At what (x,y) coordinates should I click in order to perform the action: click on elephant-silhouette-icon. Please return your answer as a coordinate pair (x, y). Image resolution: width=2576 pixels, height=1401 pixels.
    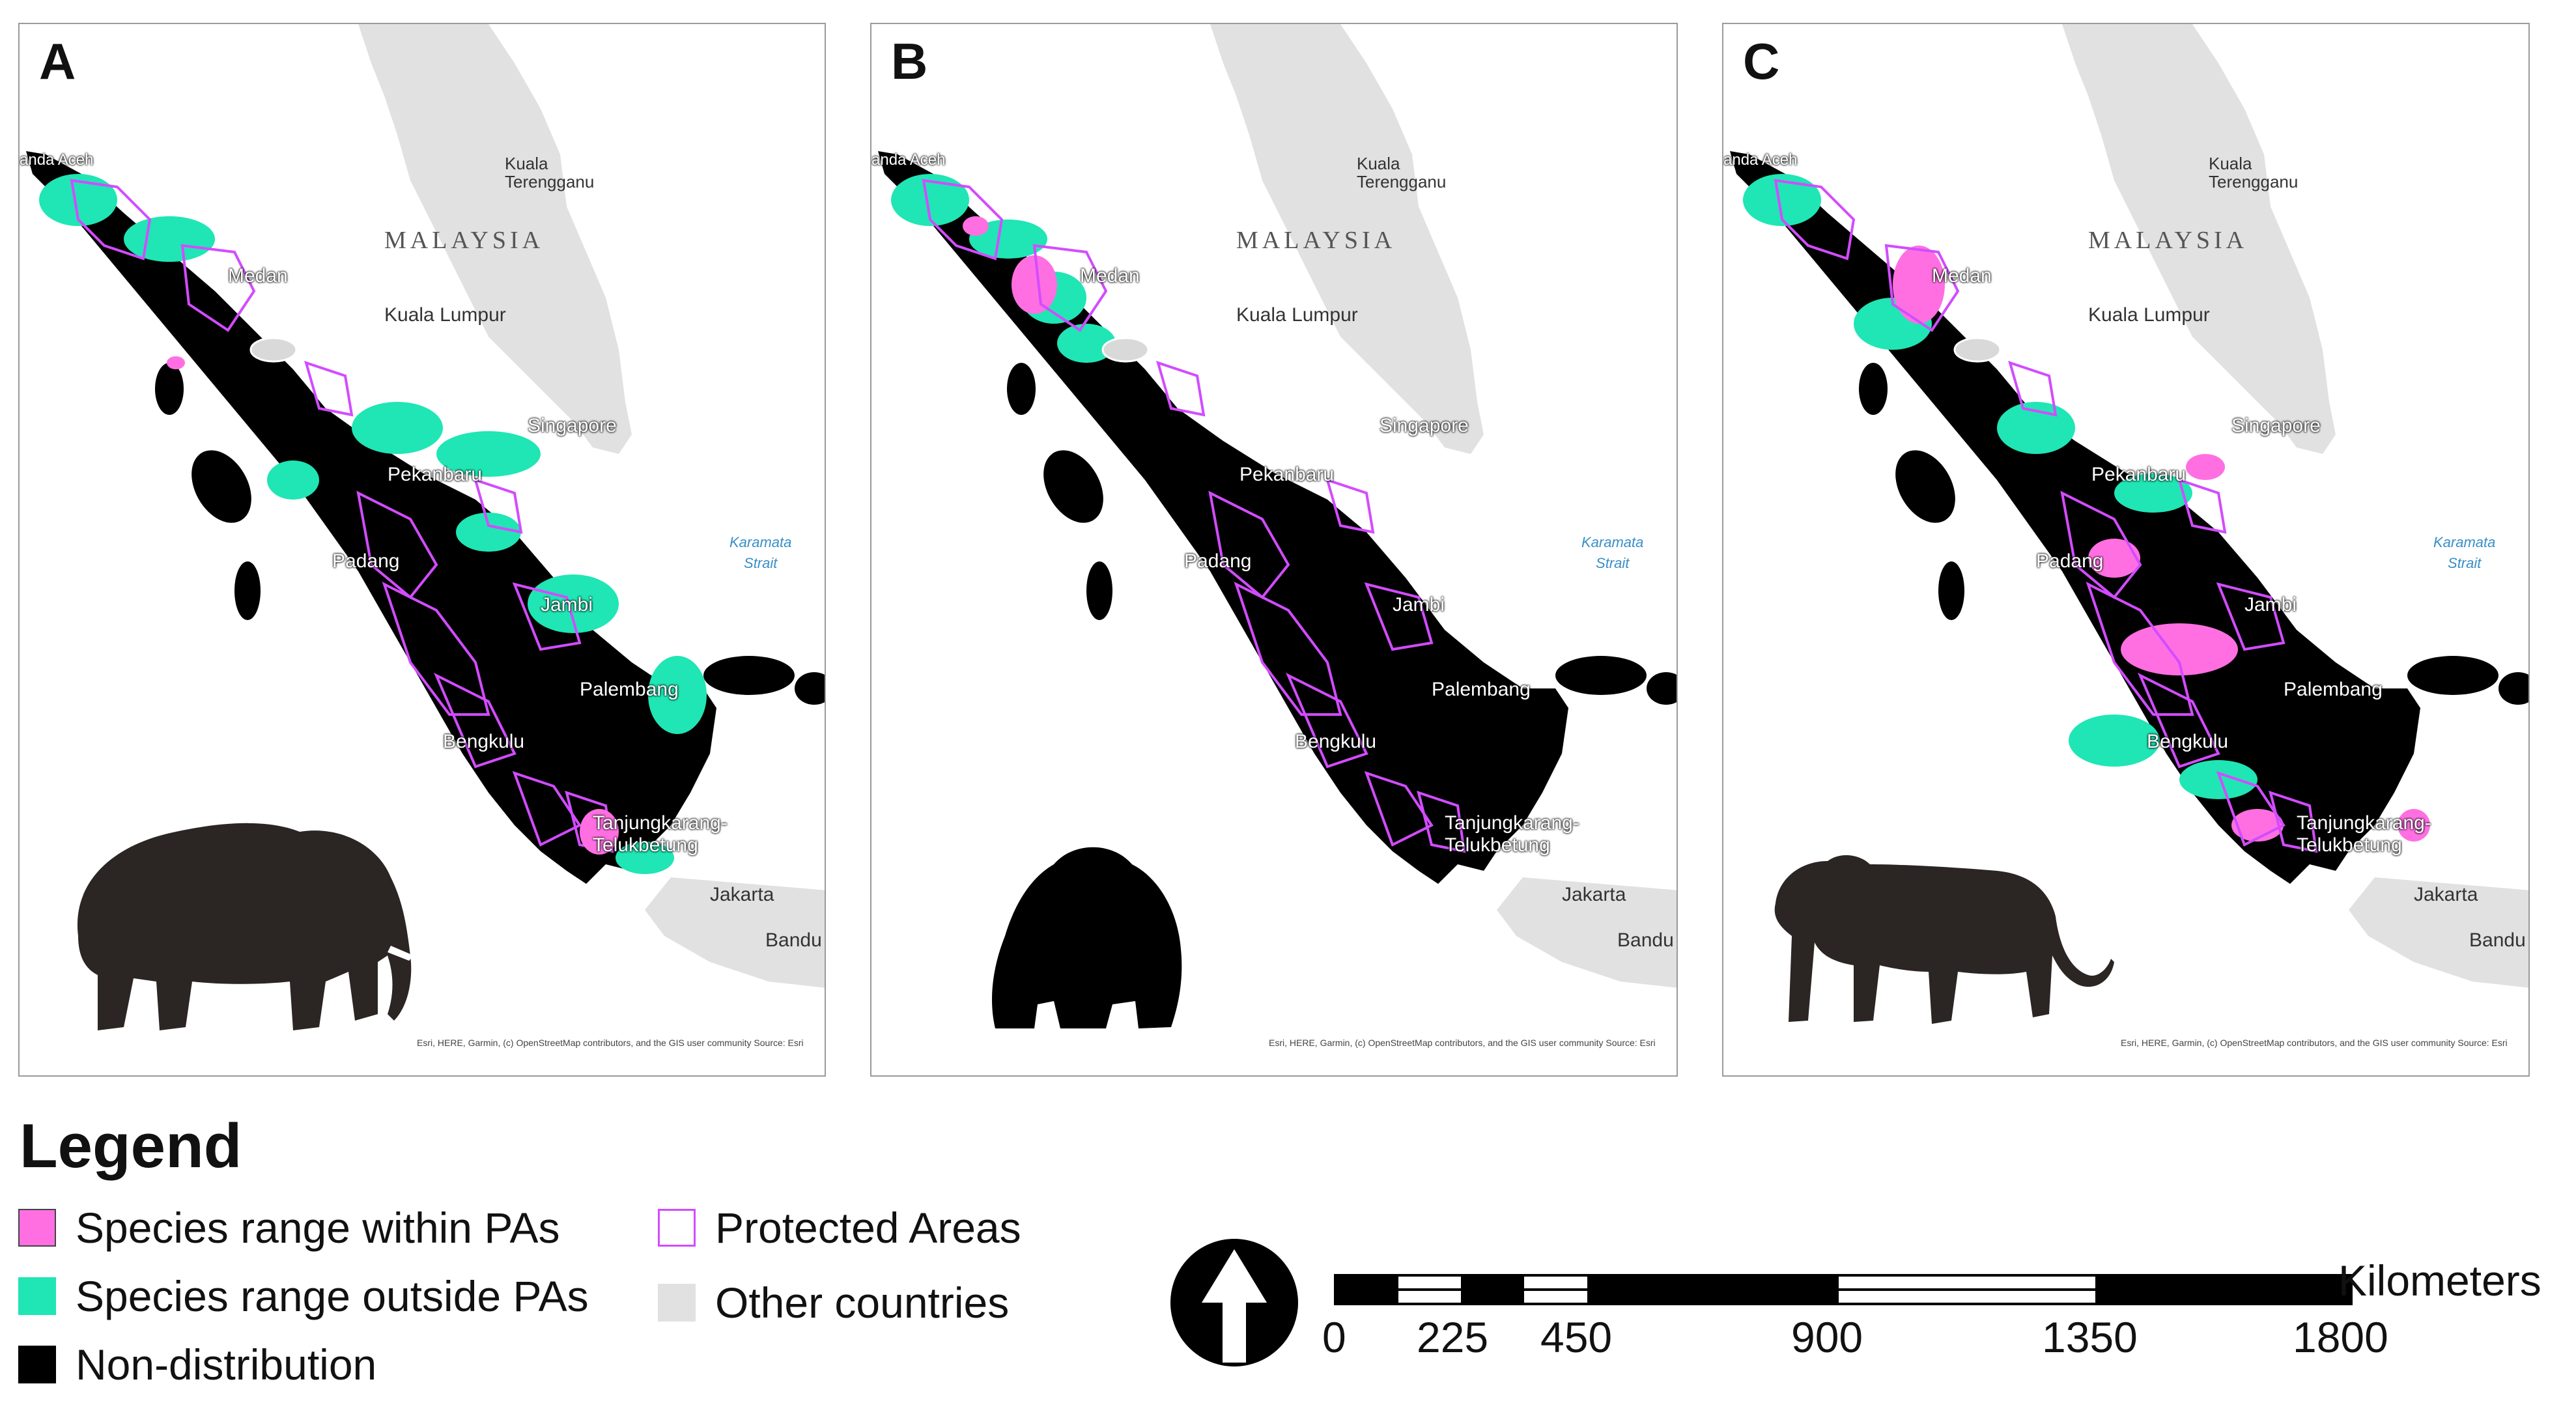
    Looking at the image, I should click on (245, 926).